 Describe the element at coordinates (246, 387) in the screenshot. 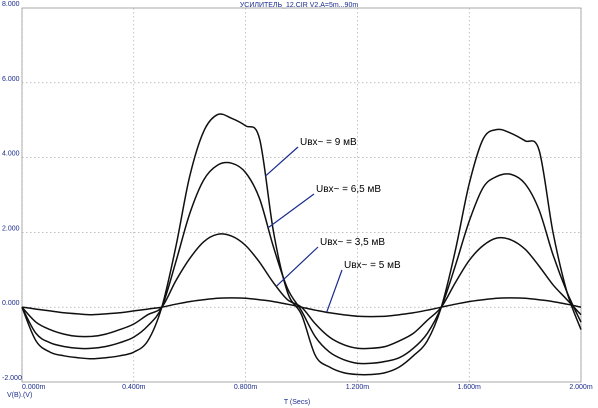

I see `x-tick-label: 0.800m` at that location.